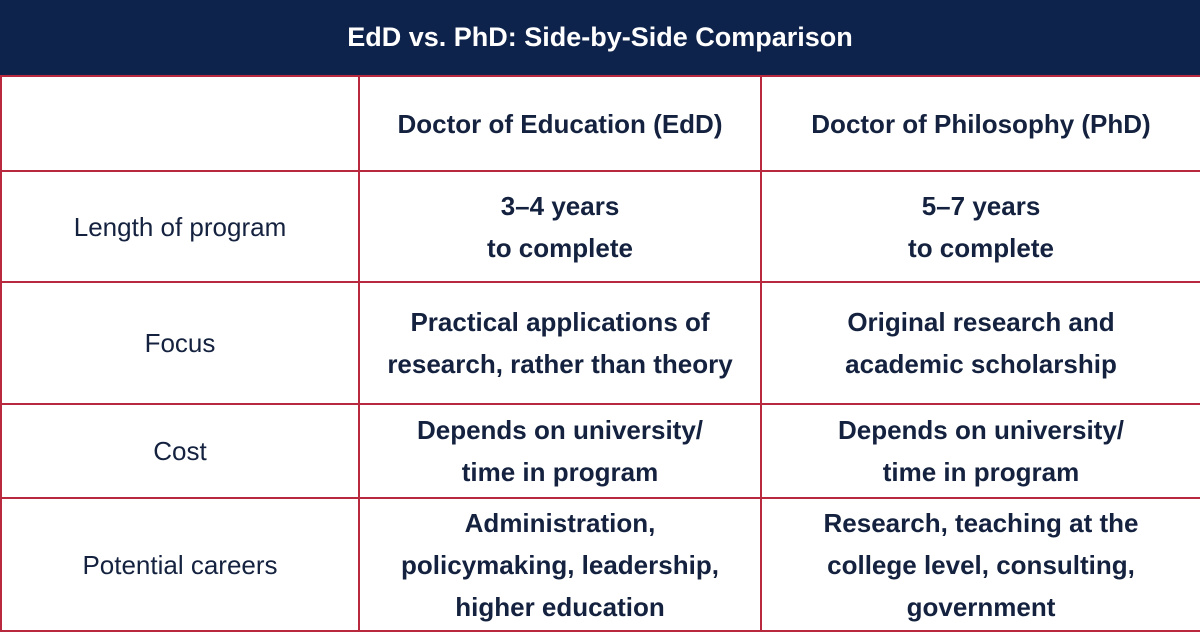  I want to click on column-header-edd: Doctor of Education (EdD), so click(560, 123).